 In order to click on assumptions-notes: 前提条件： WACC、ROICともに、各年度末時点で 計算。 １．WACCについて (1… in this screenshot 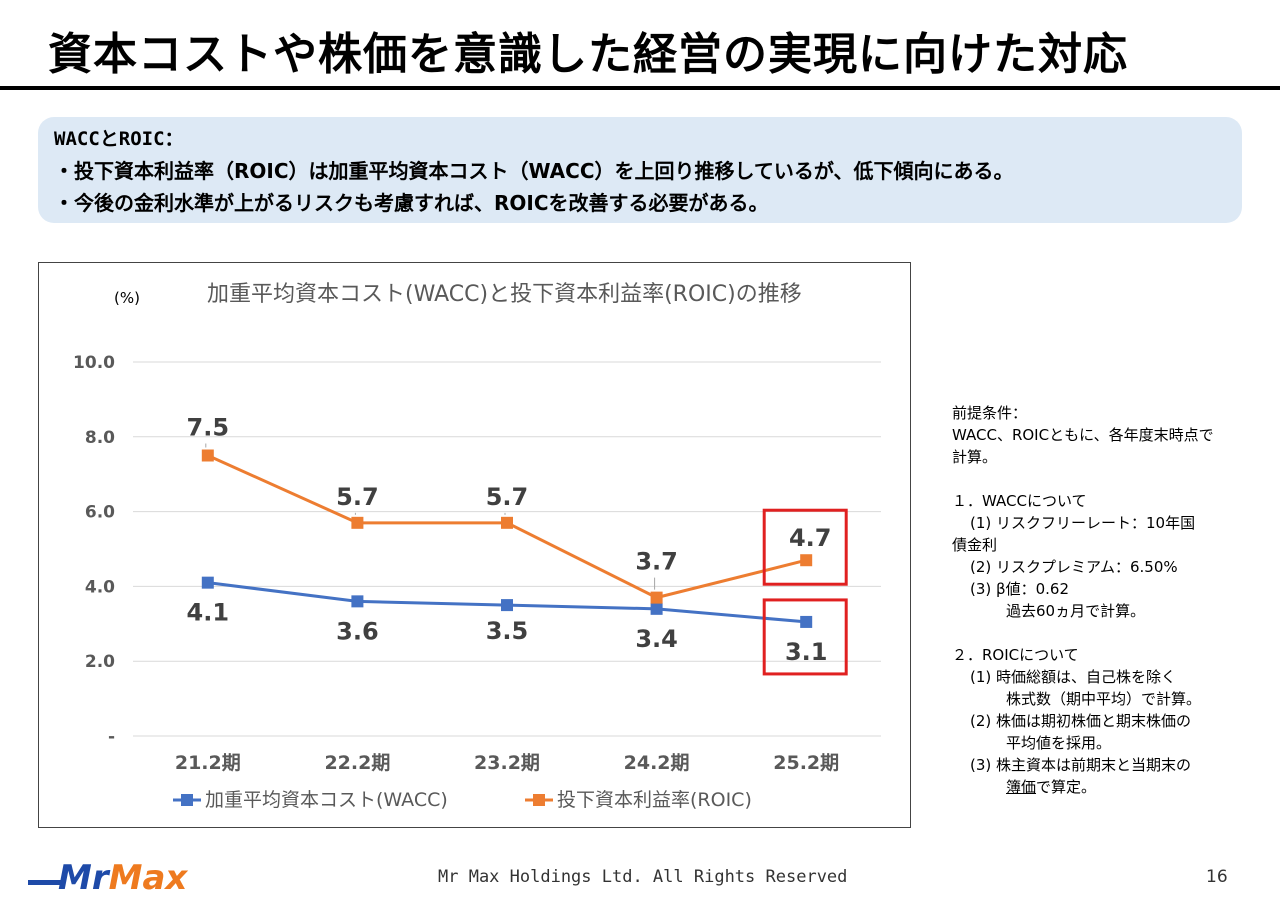, I will do `click(1102, 600)`.